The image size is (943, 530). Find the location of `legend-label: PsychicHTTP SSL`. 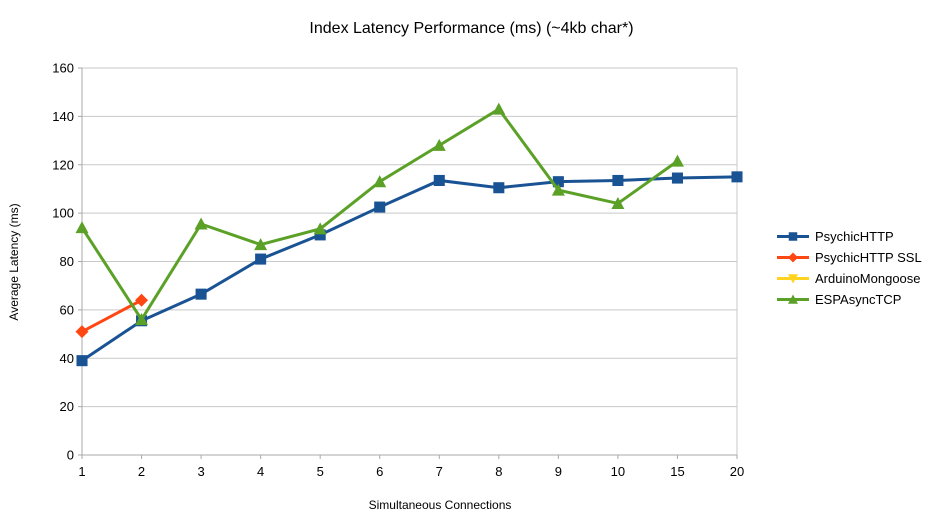

legend-label: PsychicHTTP SSL is located at coordinates (868, 257).